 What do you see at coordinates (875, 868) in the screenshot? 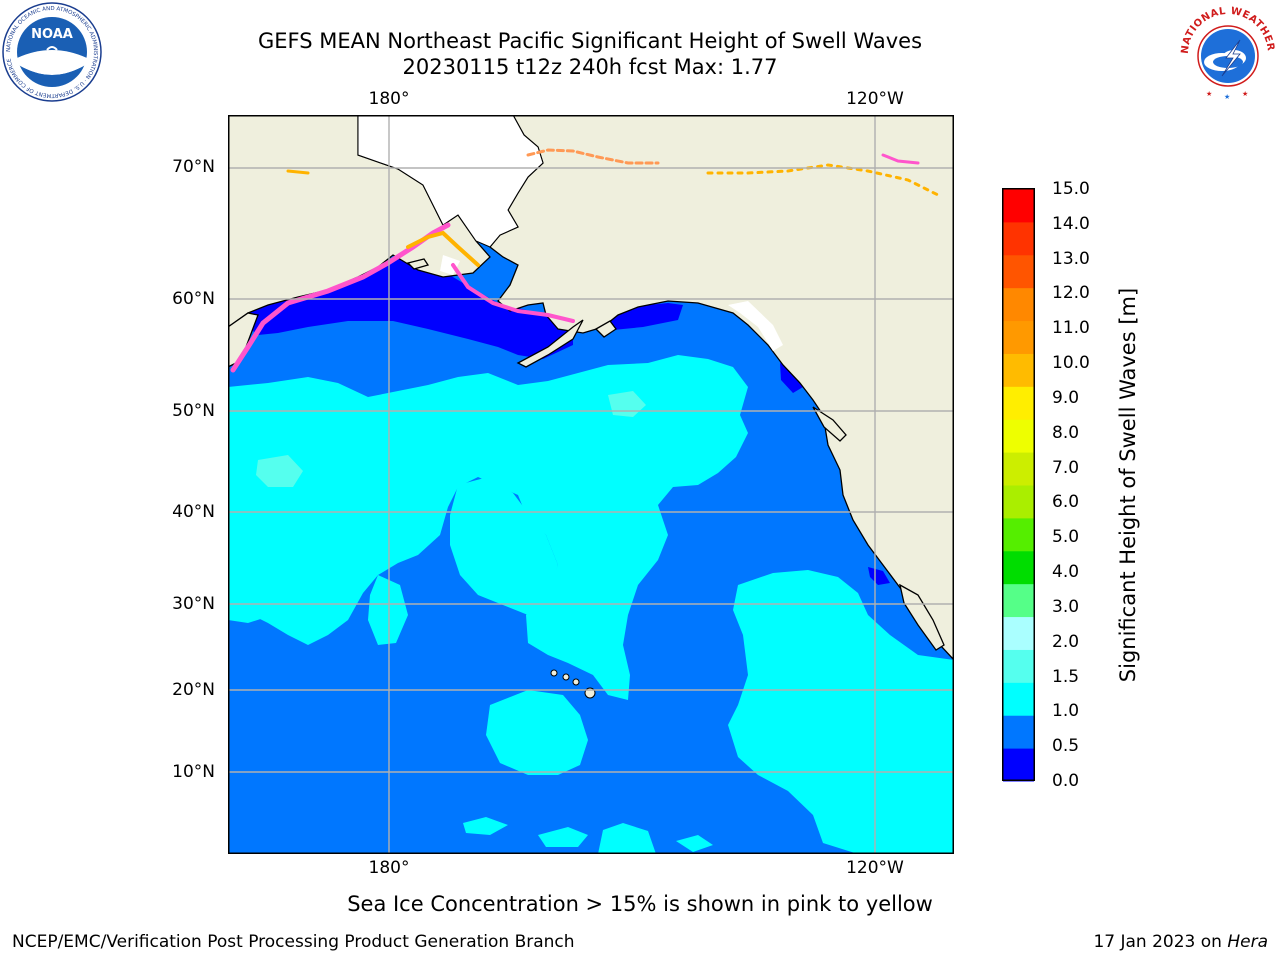
I see `lon-label-bottom-120w: 120°W` at bounding box center [875, 868].